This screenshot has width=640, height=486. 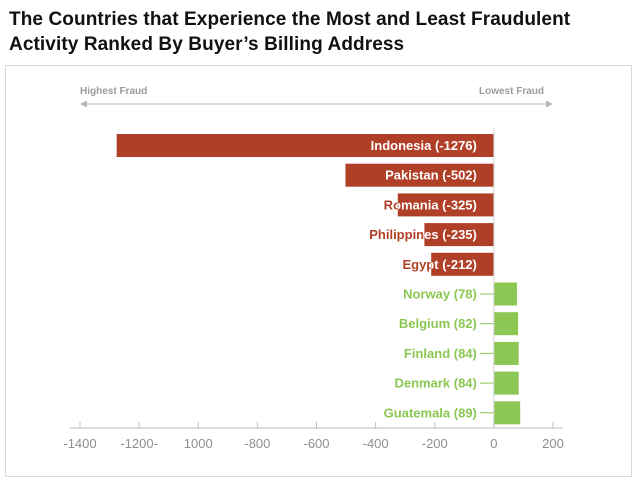 I want to click on range-arrow-left-head, so click(x=83, y=104).